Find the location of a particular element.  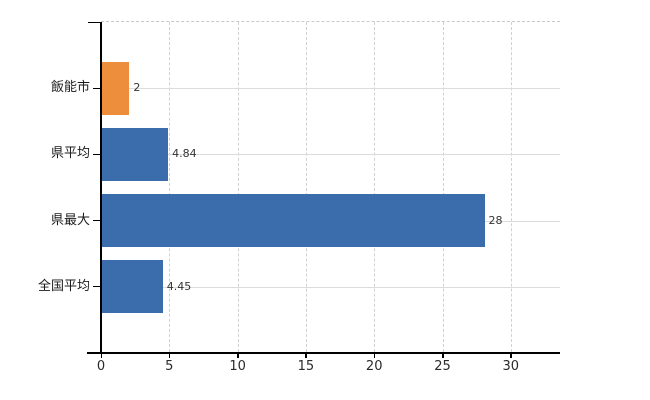

category-label: 県平均 is located at coordinates (70, 154).